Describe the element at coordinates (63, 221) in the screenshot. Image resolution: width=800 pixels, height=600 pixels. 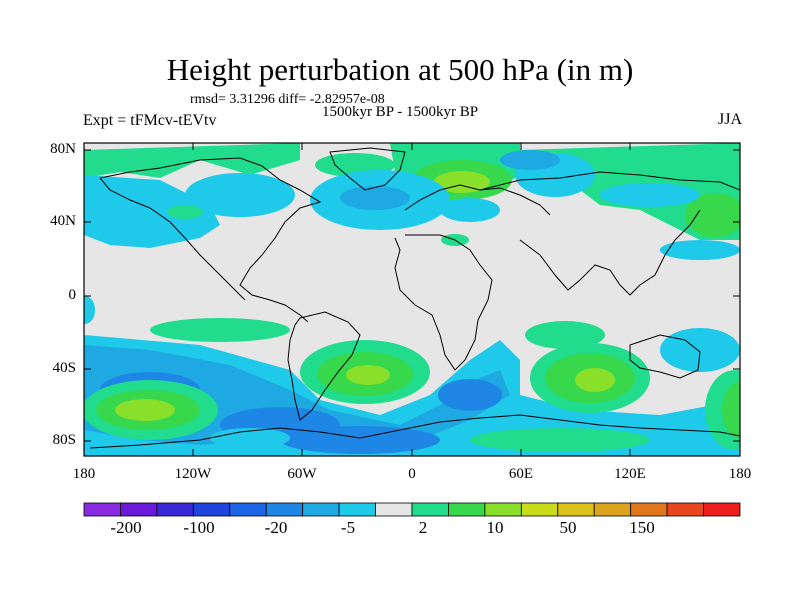
I see `lat-tick-label: 40N` at that location.